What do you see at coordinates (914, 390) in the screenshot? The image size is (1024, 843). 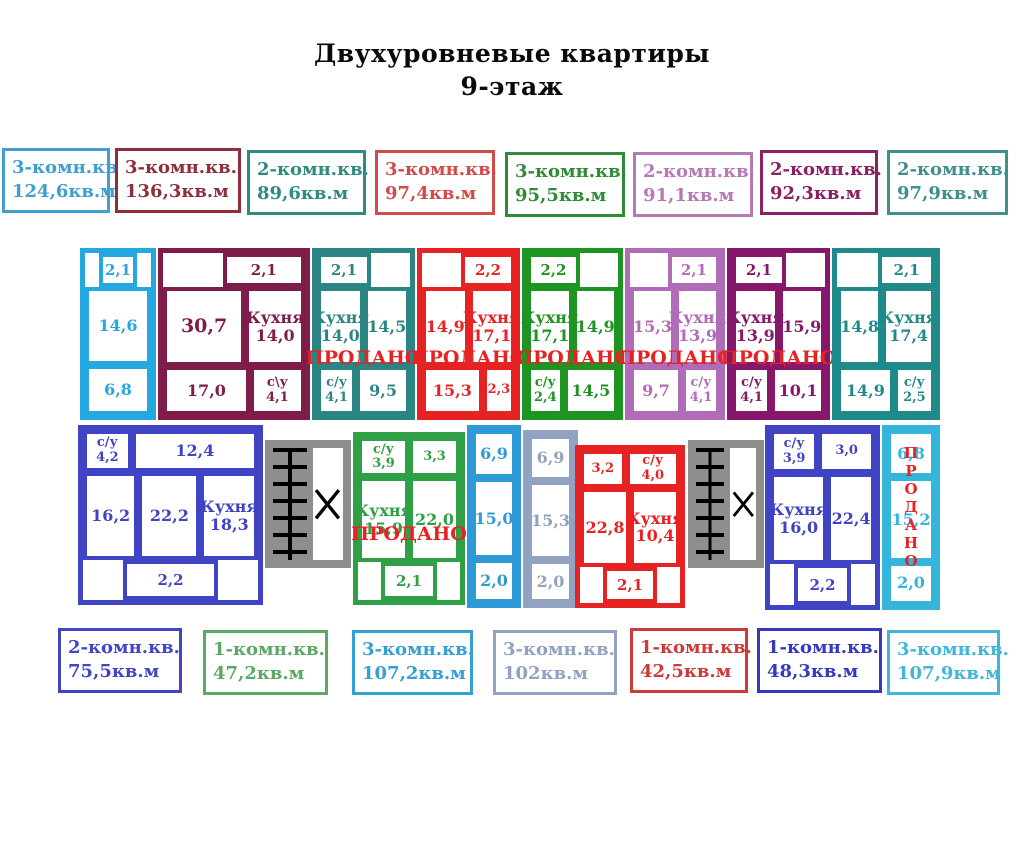 I see `room-bathroom: с/у 2,5` at bounding box center [914, 390].